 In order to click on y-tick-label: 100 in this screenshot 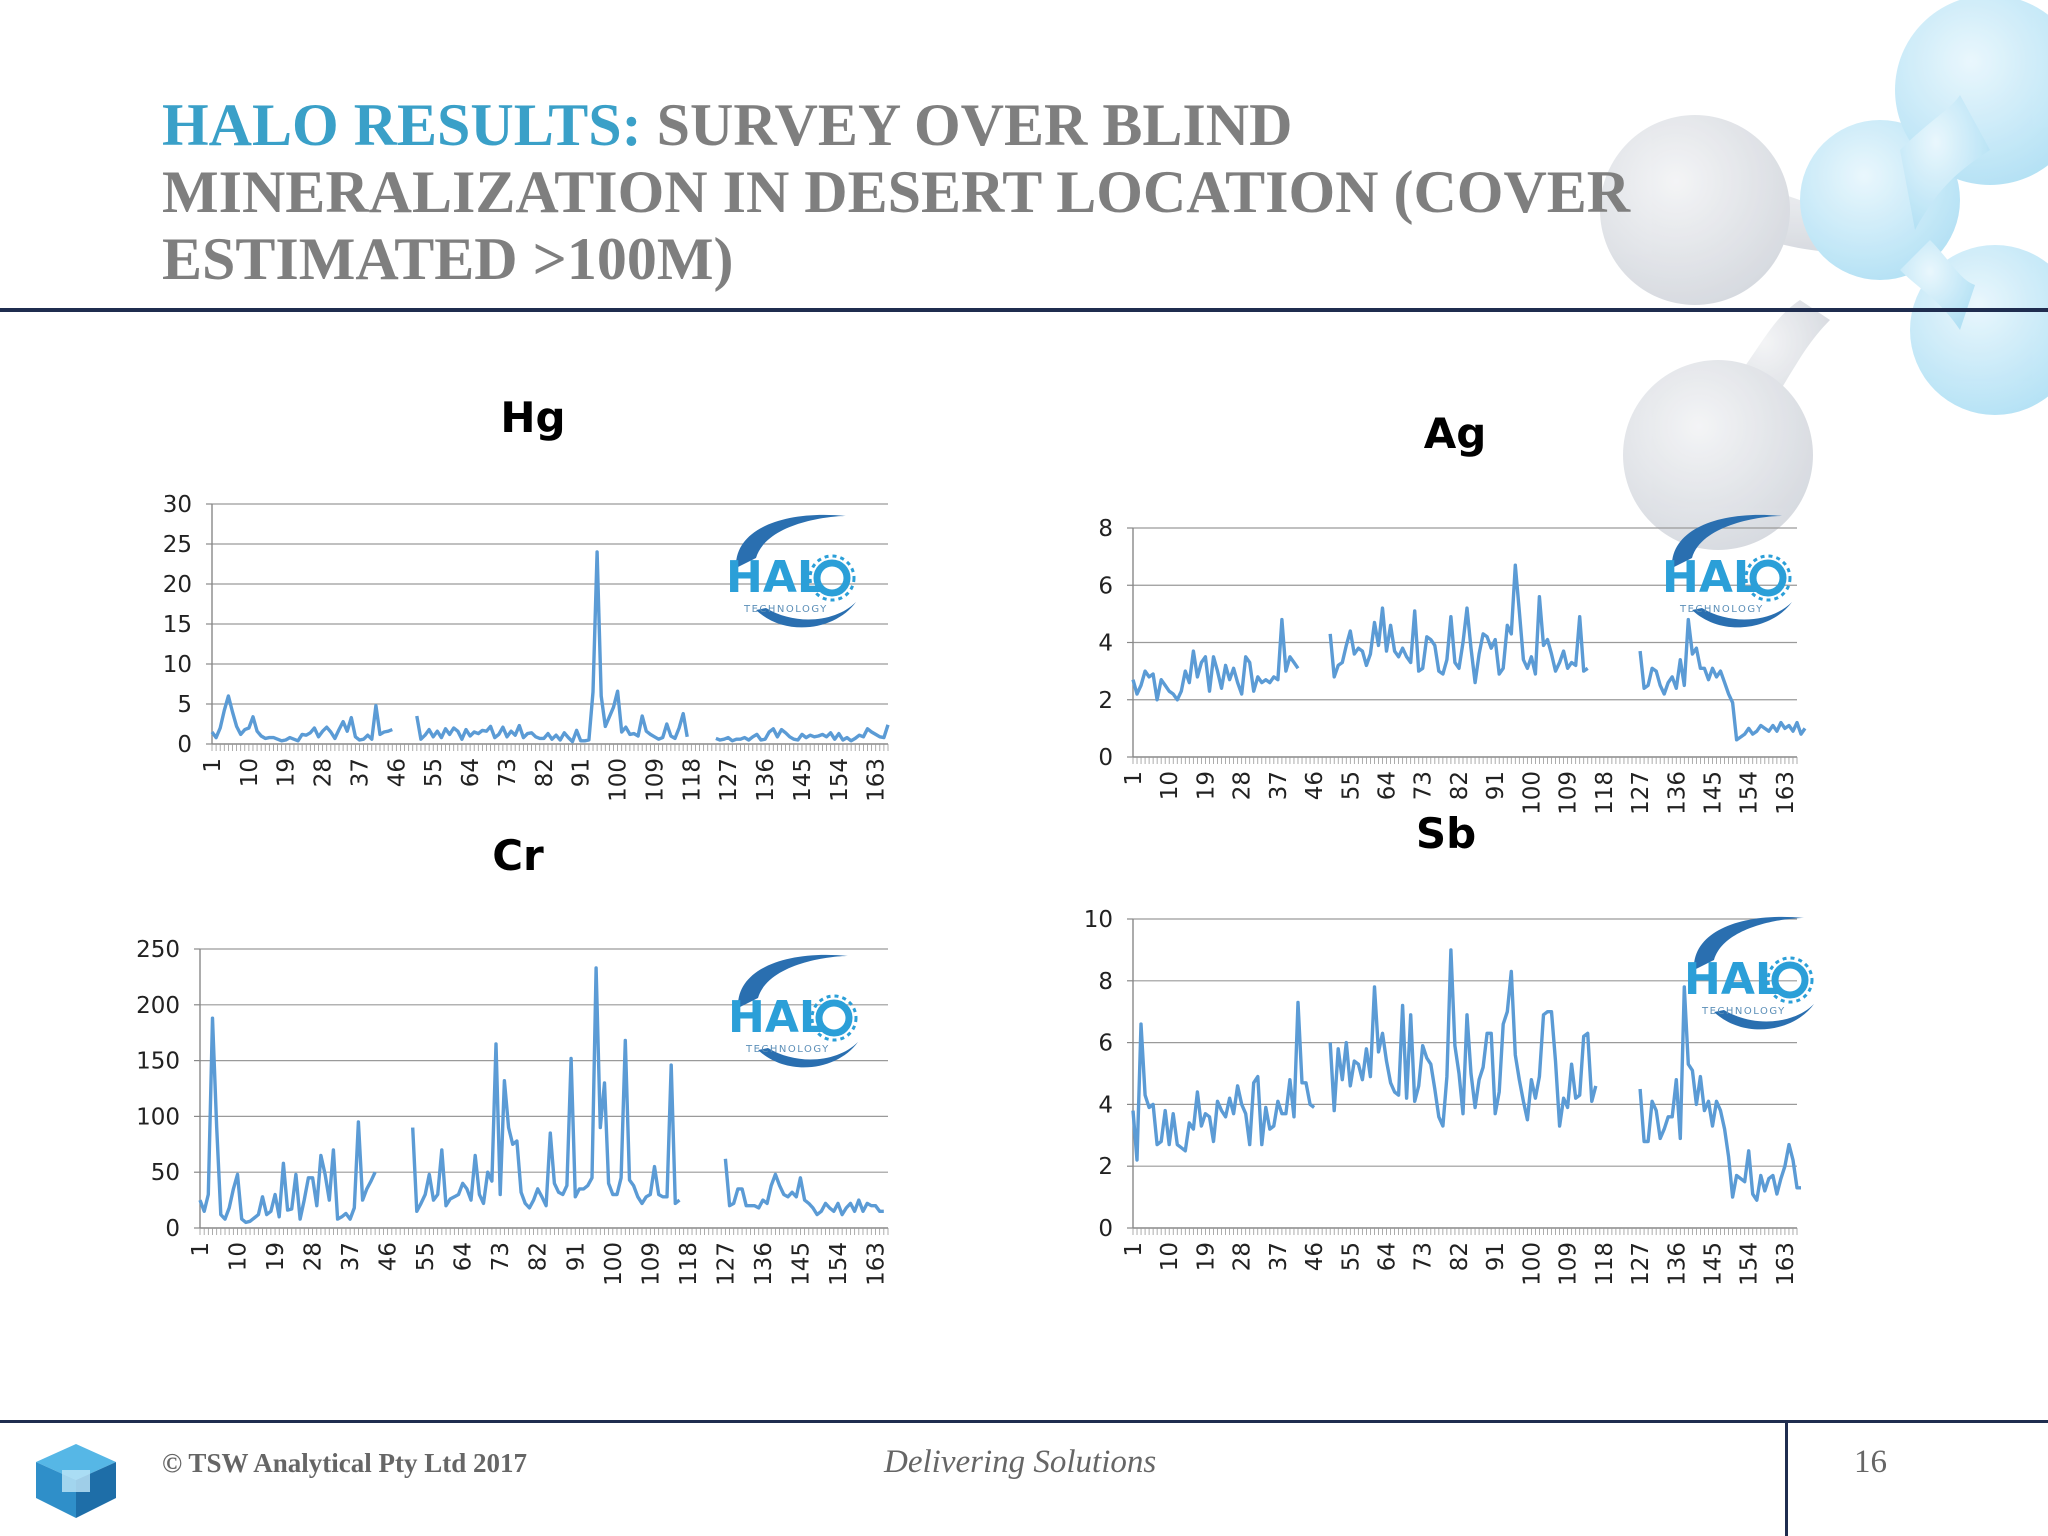, I will do `click(158, 1117)`.